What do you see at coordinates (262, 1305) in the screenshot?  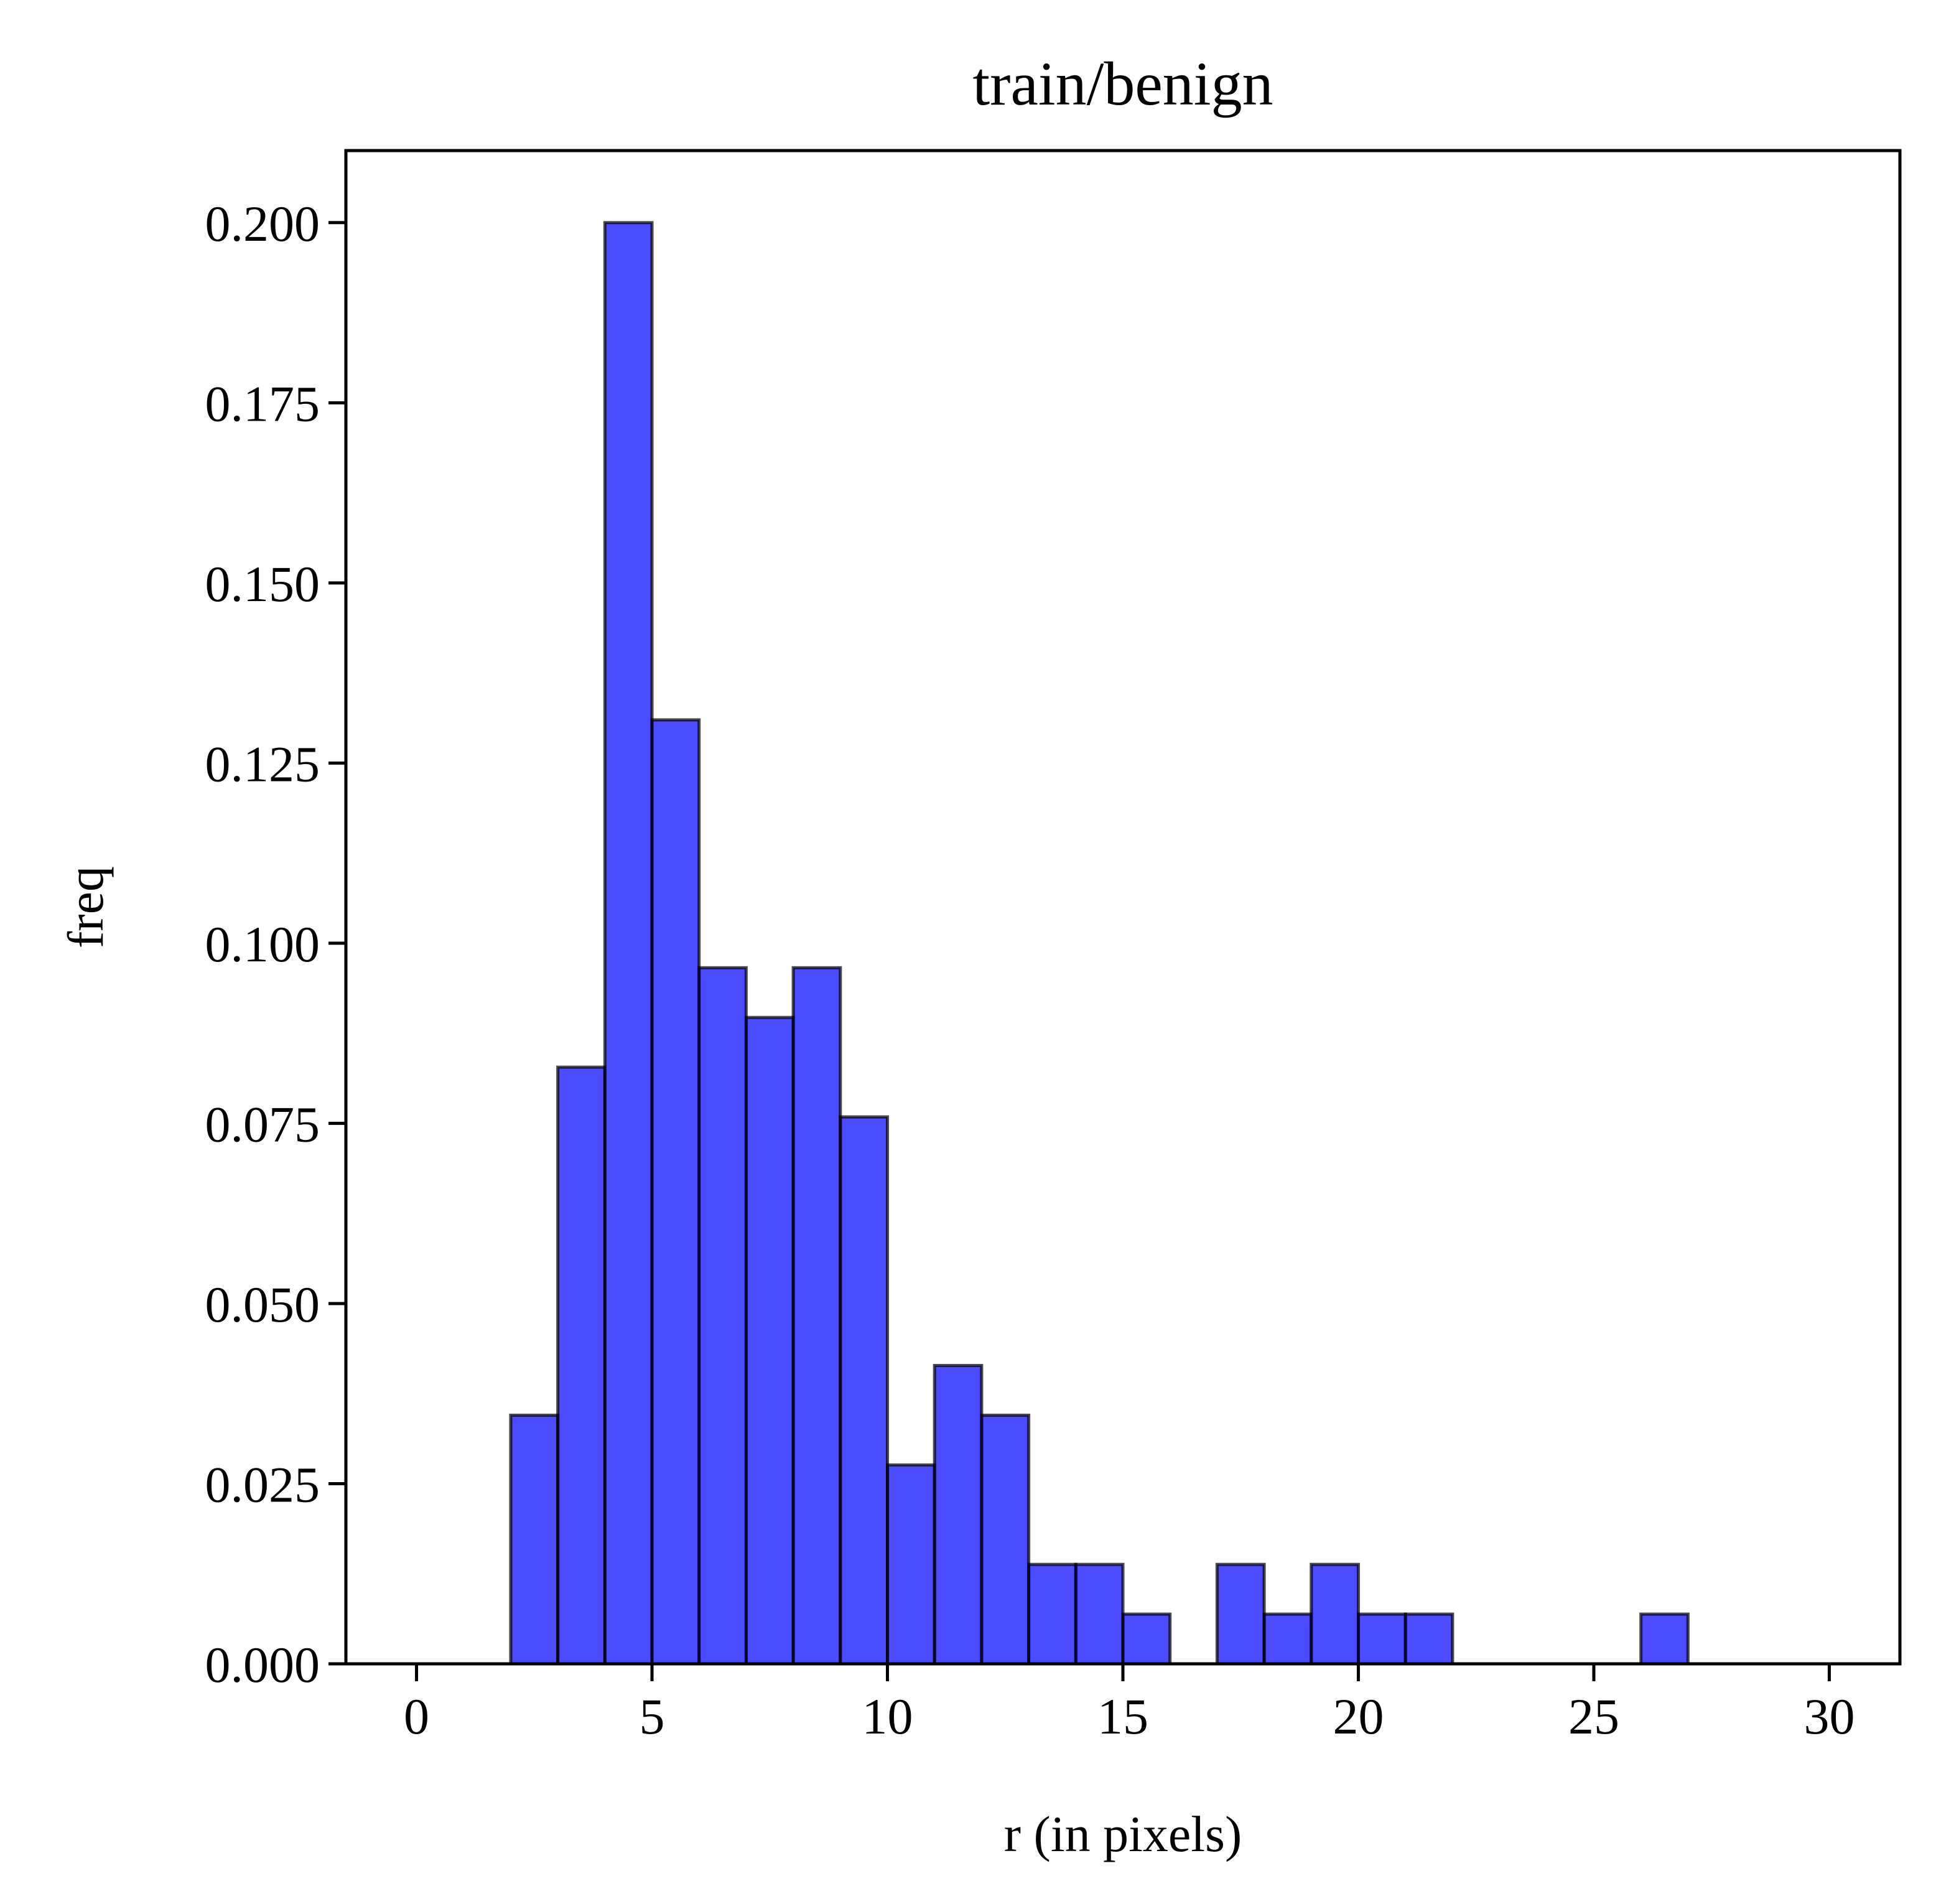 I see `y-tick-label: 0.050` at bounding box center [262, 1305].